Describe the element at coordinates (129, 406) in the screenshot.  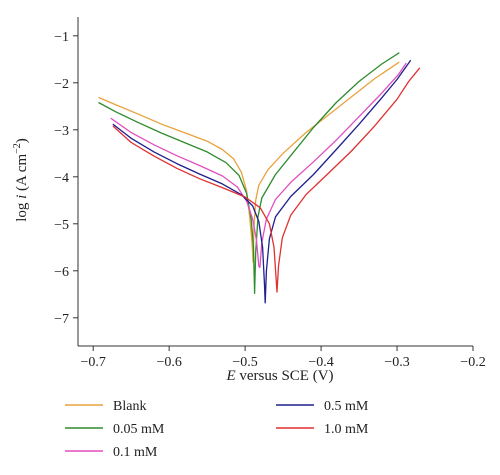
I see `legend-label: Blank` at that location.